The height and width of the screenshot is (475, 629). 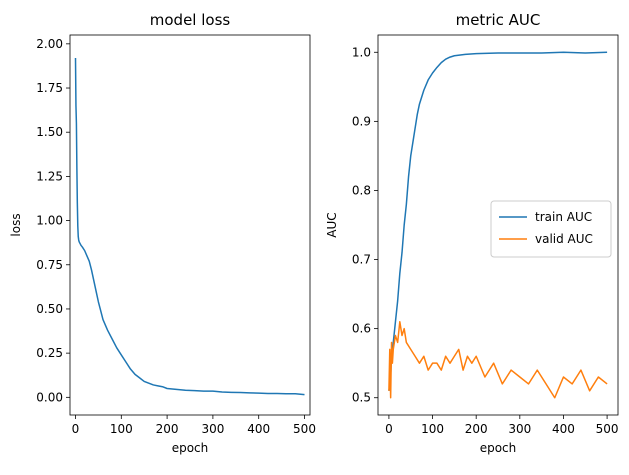 I want to click on legend-box, so click(x=551, y=229).